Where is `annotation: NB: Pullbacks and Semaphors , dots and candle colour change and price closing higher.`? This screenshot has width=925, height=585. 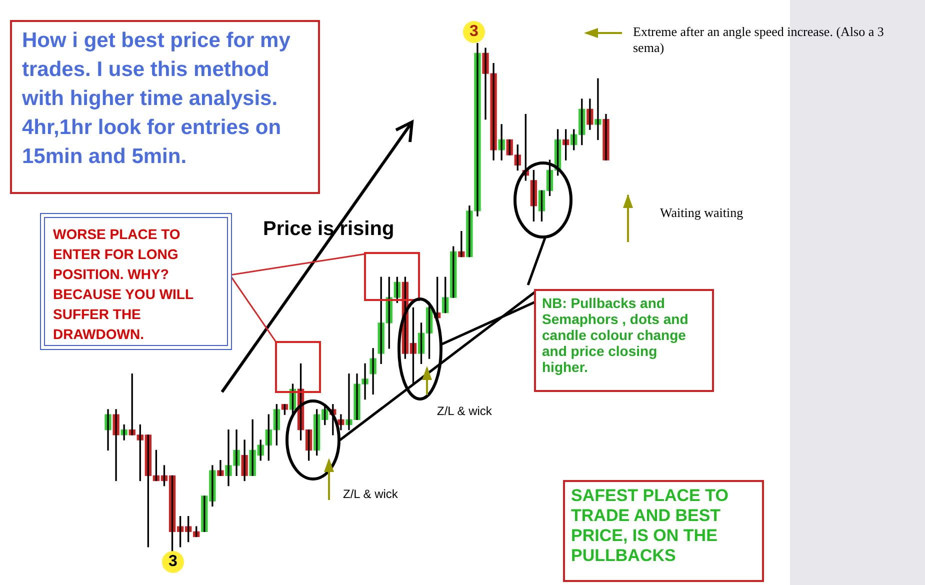 annotation: NB: Pullbacks and Semaphors , dots and candle colour change and price closing higher. is located at coordinates (624, 340).